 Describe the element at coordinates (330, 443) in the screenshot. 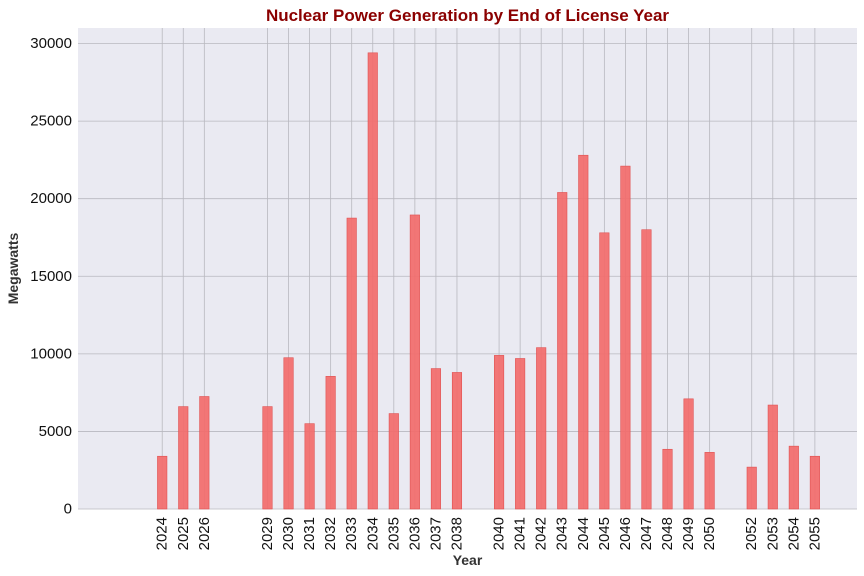

I see `bar-2032` at that location.